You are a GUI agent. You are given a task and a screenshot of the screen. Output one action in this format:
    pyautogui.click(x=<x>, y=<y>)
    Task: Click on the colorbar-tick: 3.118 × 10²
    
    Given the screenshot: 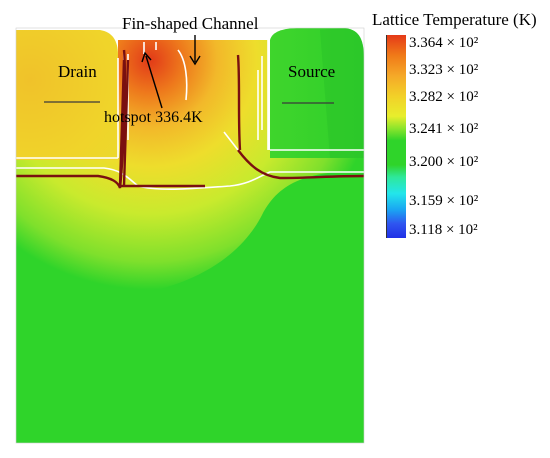 What is the action you would take?
    pyautogui.click(x=443, y=230)
    